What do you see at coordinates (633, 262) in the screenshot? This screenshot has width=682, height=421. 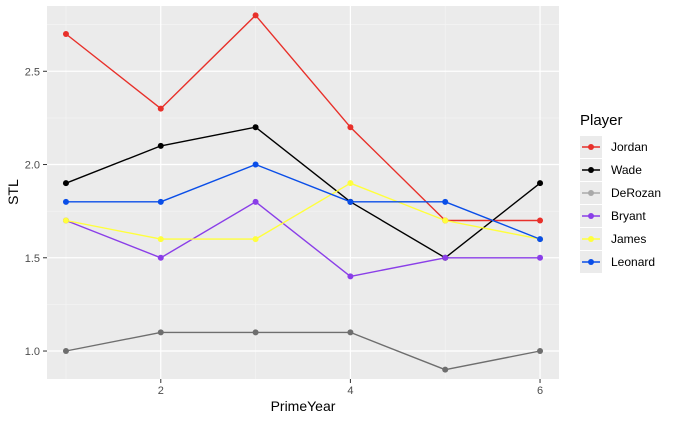 I see `legend-label-leonard: Leonard` at bounding box center [633, 262].